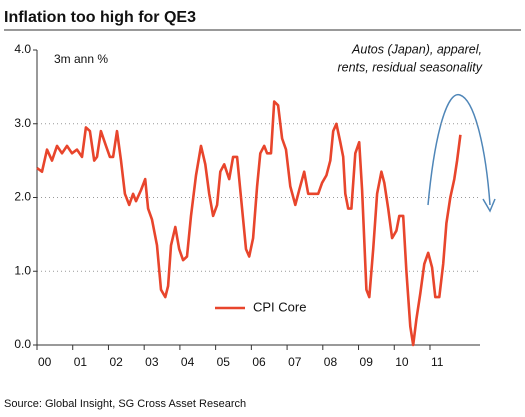 Image resolution: width=525 pixels, height=417 pixels. I want to click on x-tick-label: 02, so click(116, 362).